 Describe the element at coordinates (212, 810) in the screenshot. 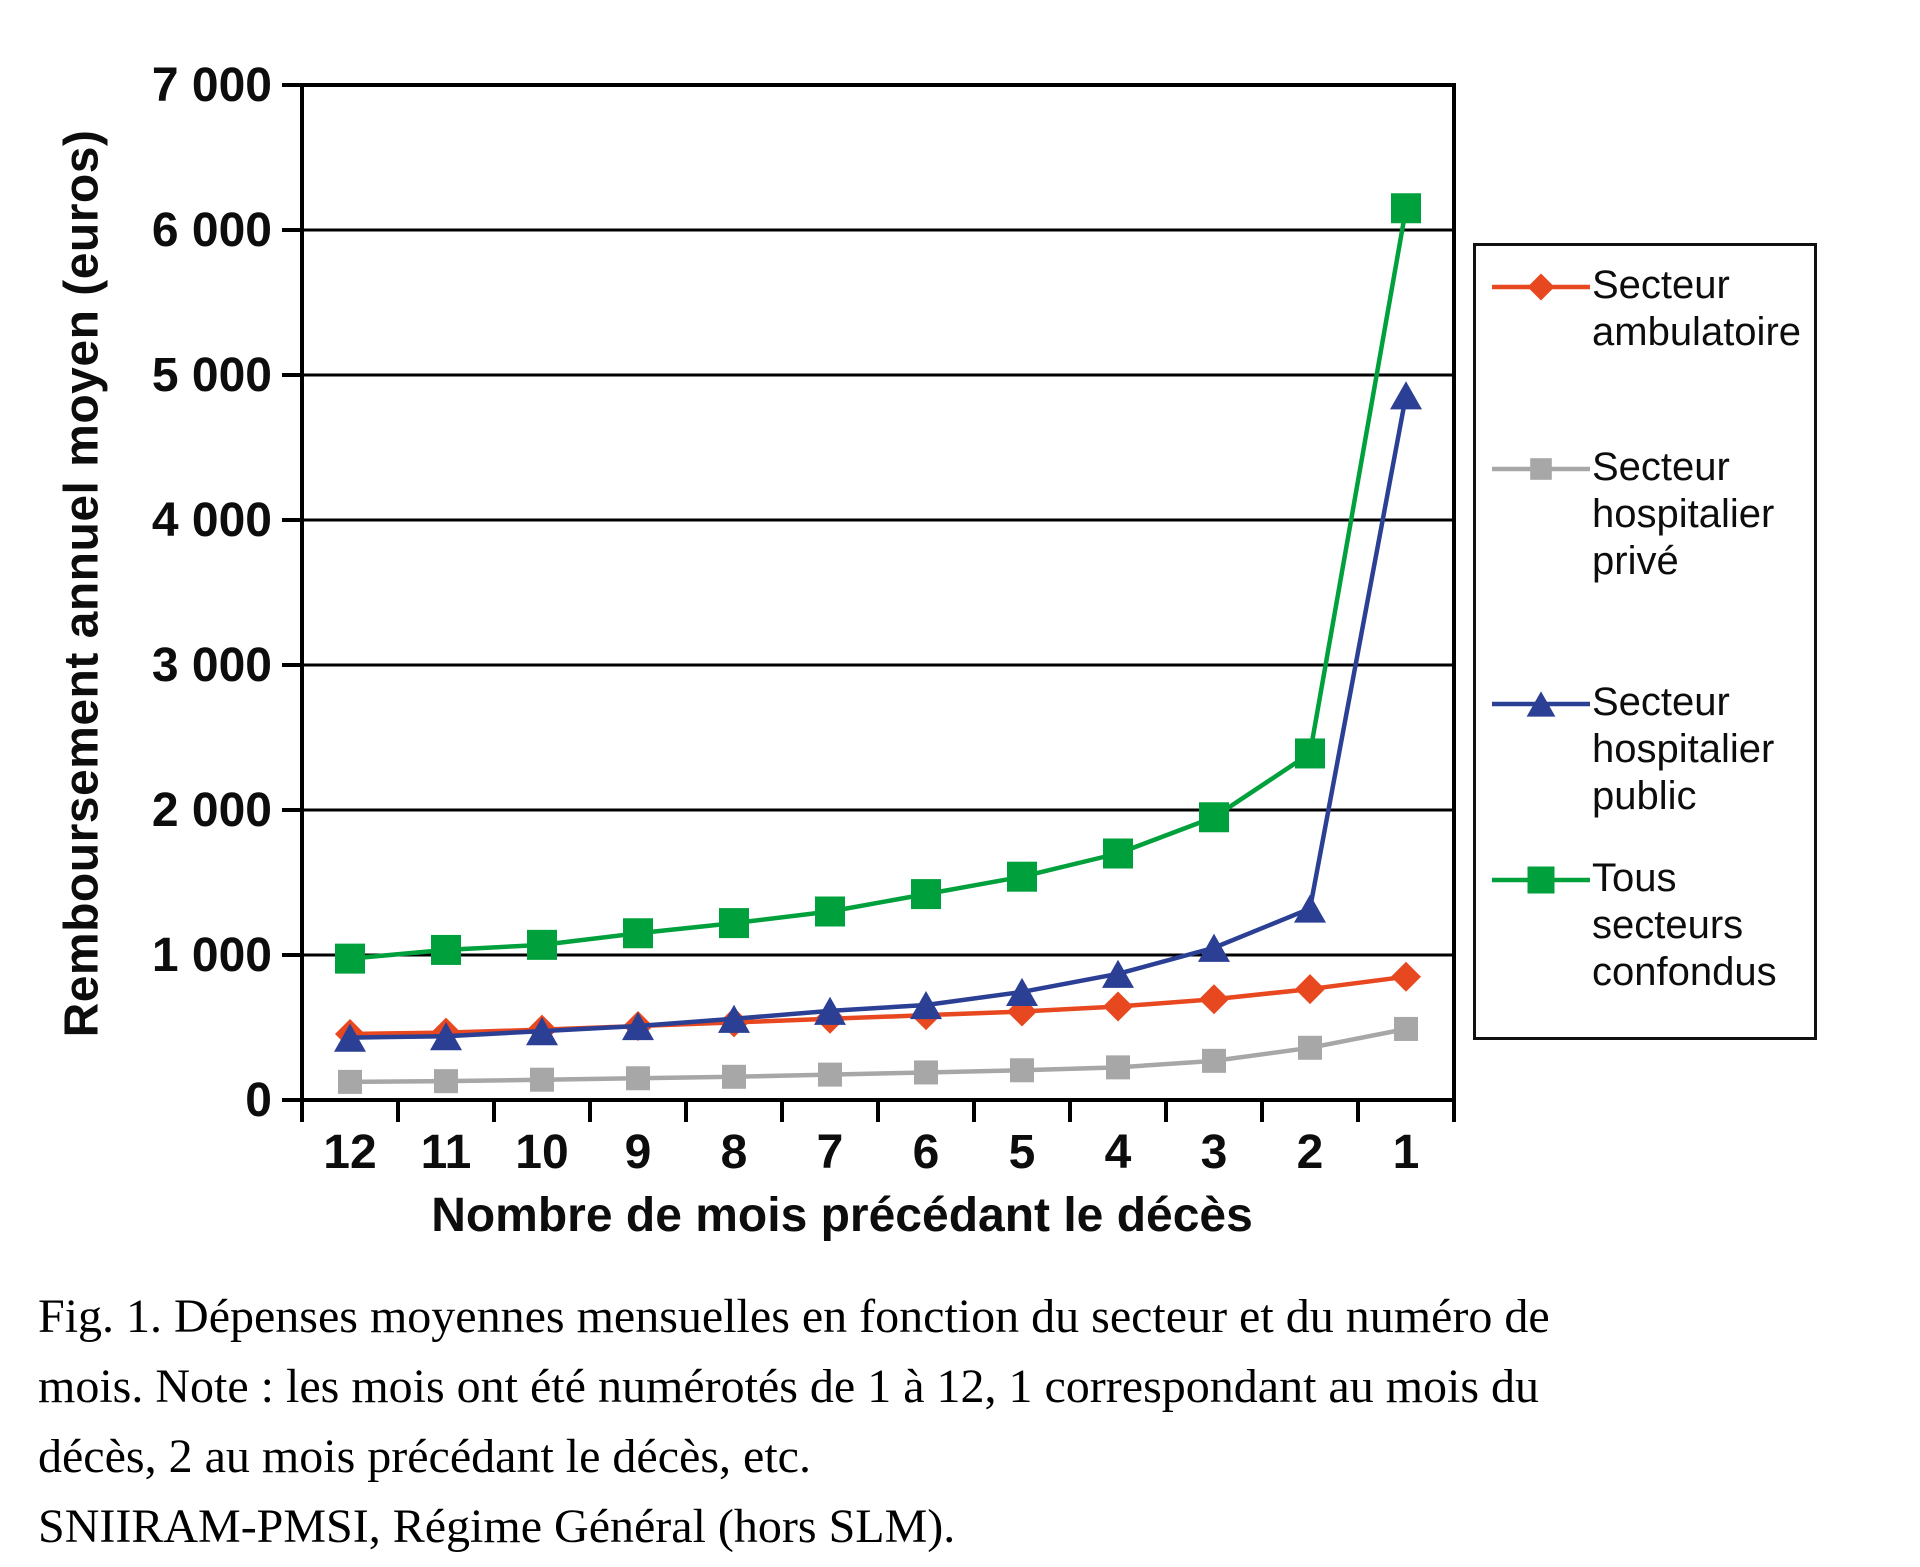

I see `y-tick-label: 2 000` at that location.